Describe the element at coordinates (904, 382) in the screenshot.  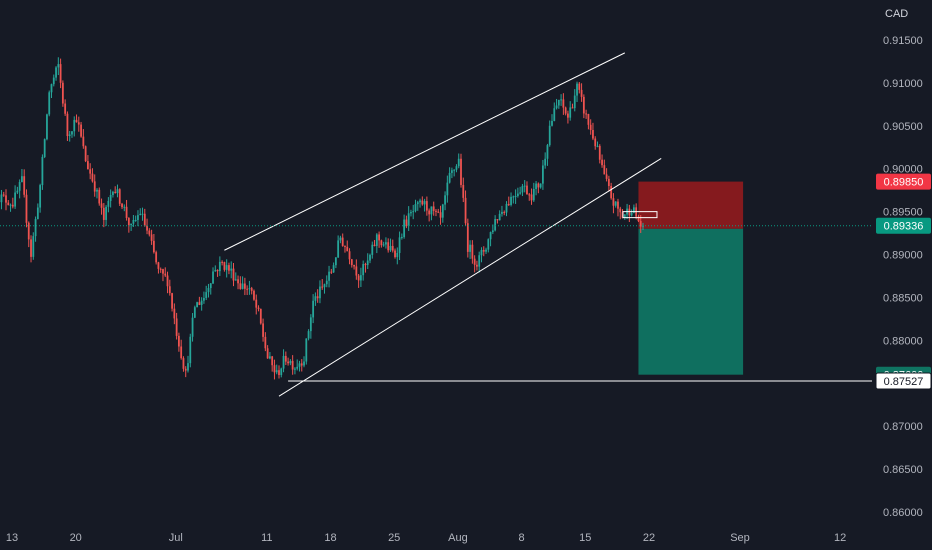
I see `support-price-badge: 0.87527` at that location.